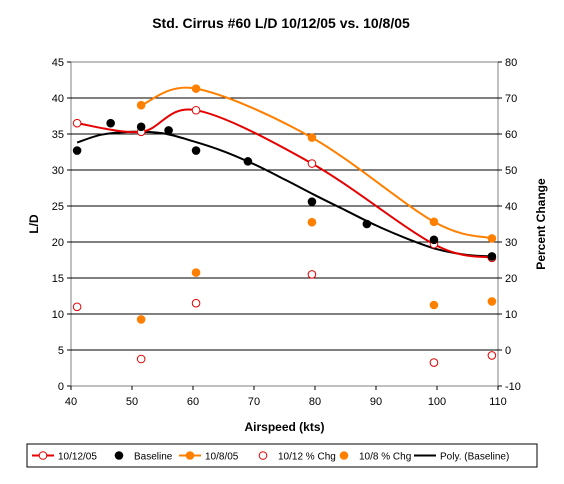 Image resolution: width=564 pixels, height=484 pixels. What do you see at coordinates (513, 387) in the screenshot?
I see `y2-tick-label: -10` at bounding box center [513, 387].